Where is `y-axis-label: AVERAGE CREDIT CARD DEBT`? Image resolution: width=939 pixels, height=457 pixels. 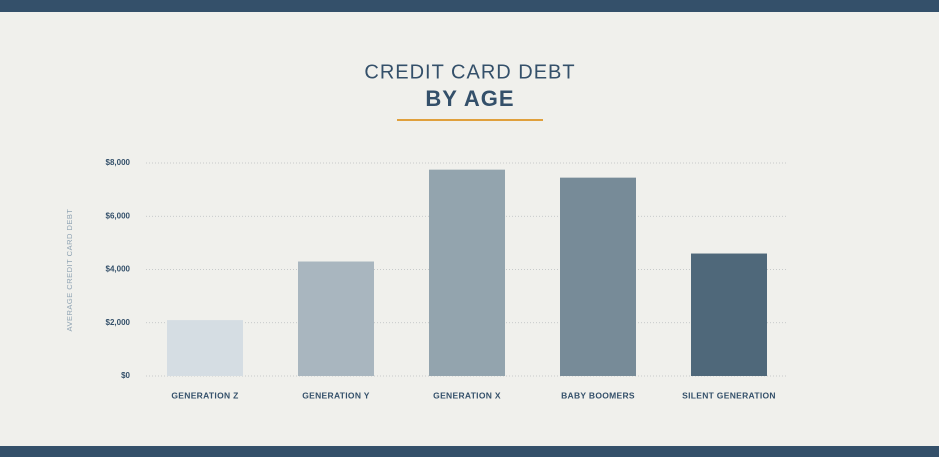 y-axis-label: AVERAGE CREDIT CARD DEBT is located at coordinates (69, 270).